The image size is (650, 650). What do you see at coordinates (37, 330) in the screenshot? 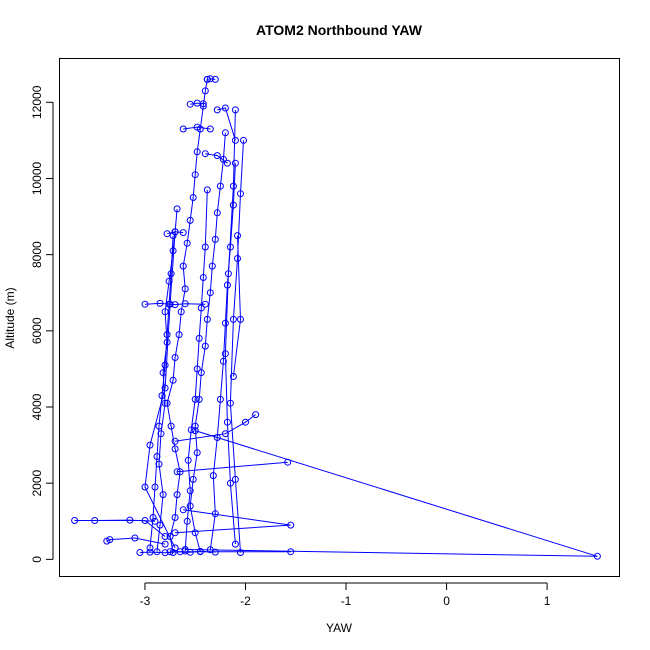
I see `y-tick-label: 6000` at bounding box center [37, 330].